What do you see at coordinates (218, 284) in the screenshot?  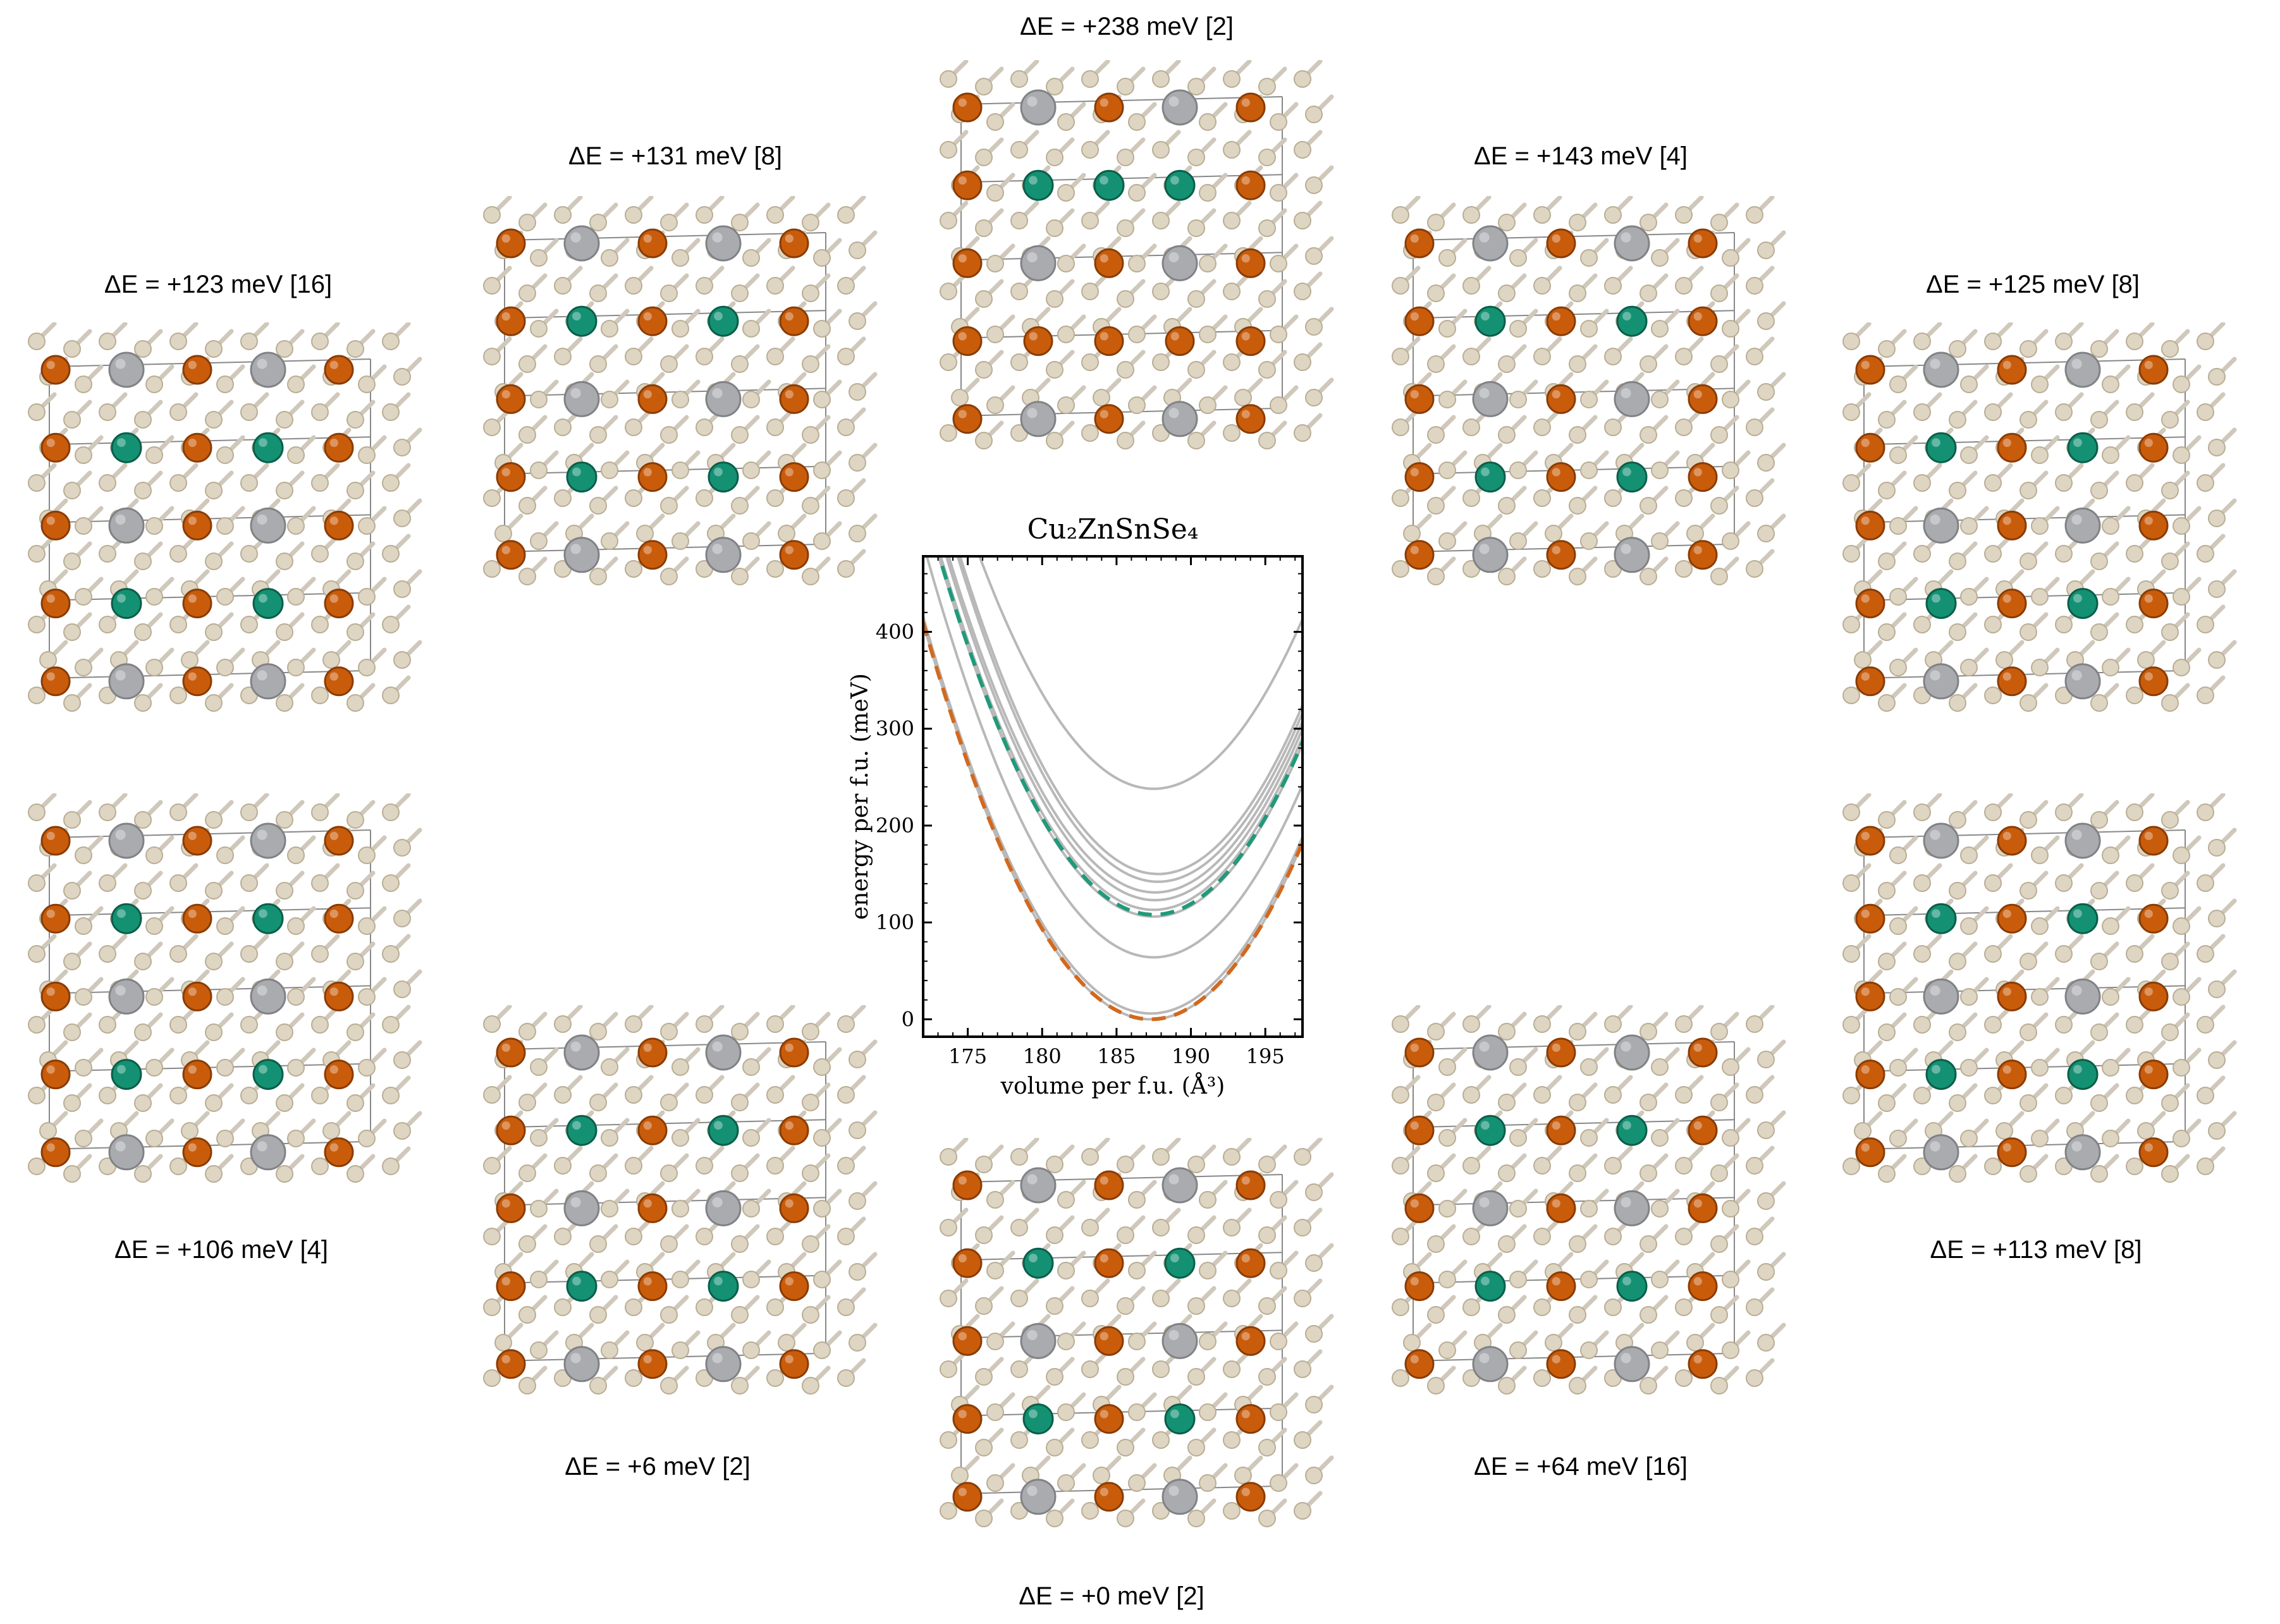 I see `structure-label-far-left-top: ΔE = +123 meV [16]` at bounding box center [218, 284].